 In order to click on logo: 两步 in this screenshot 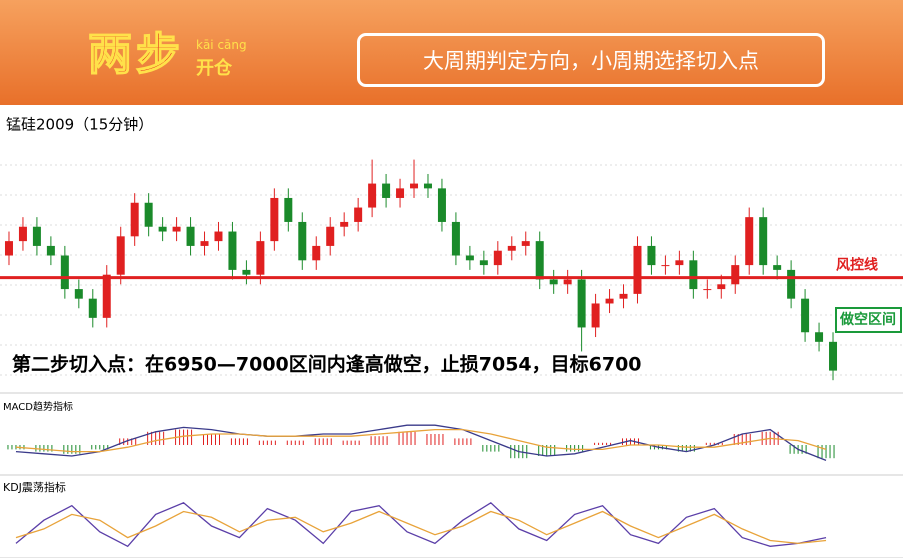, I will do `click(135, 54)`.